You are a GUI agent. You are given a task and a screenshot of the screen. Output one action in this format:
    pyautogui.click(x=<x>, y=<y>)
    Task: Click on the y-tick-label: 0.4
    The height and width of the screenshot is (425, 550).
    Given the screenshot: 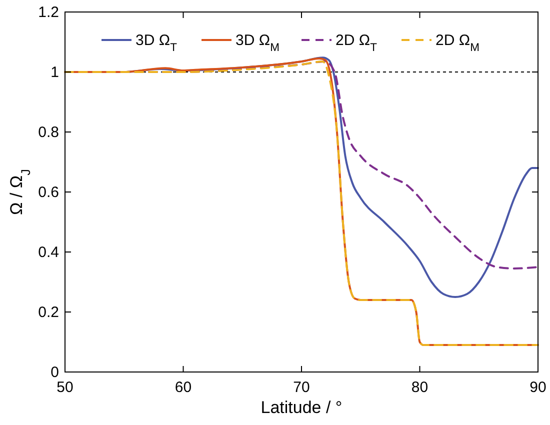 What is the action you would take?
    pyautogui.click(x=48, y=252)
    